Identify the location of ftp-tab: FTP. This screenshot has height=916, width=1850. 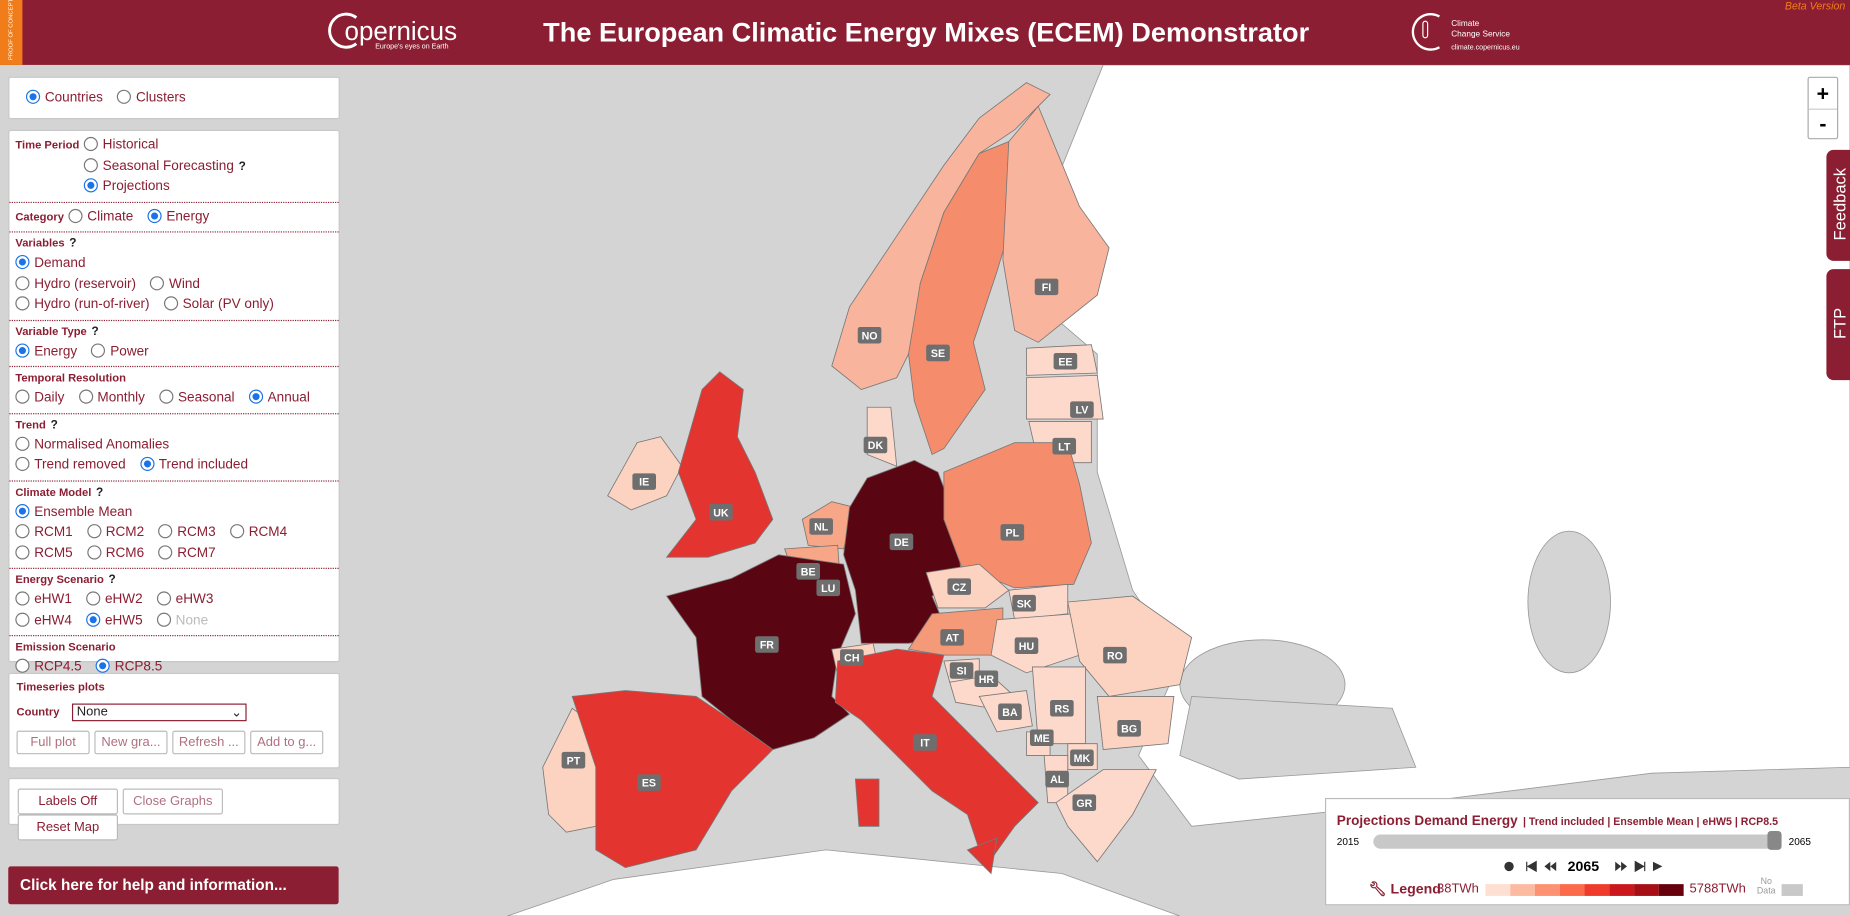
(1838, 325).